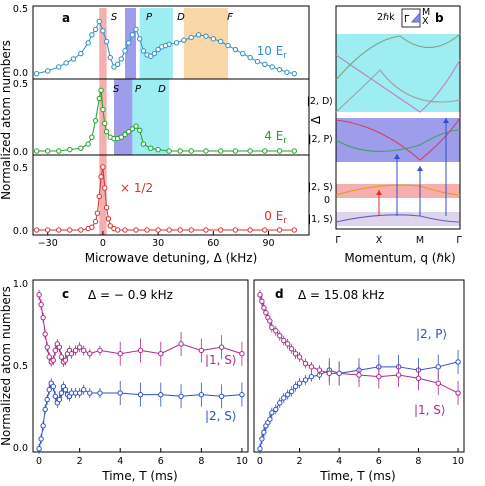 The width and height of the screenshot is (485, 486). Describe the element at coordinates (20, 84) in the screenshot. I see `ytick-mid-0: 0.5` at that location.